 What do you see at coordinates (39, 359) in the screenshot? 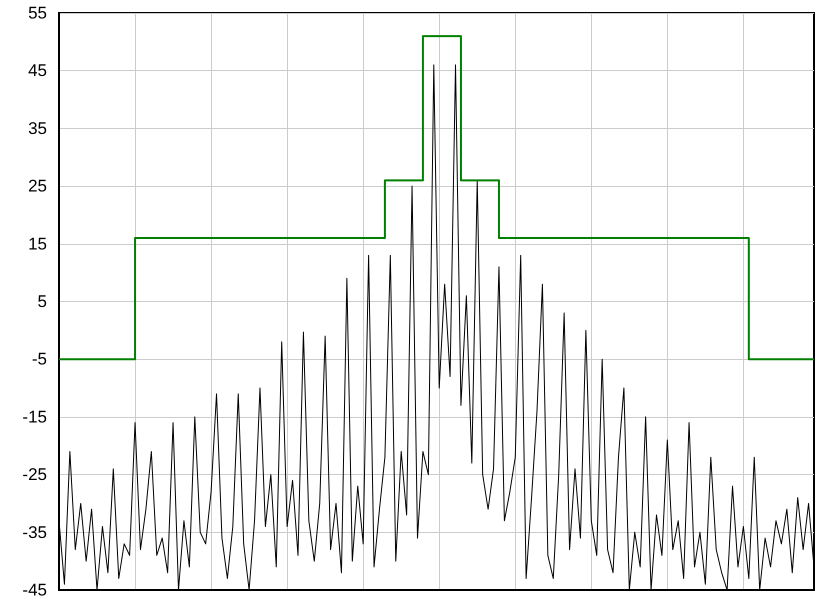
I see `y-tick-label: -5` at bounding box center [39, 359].